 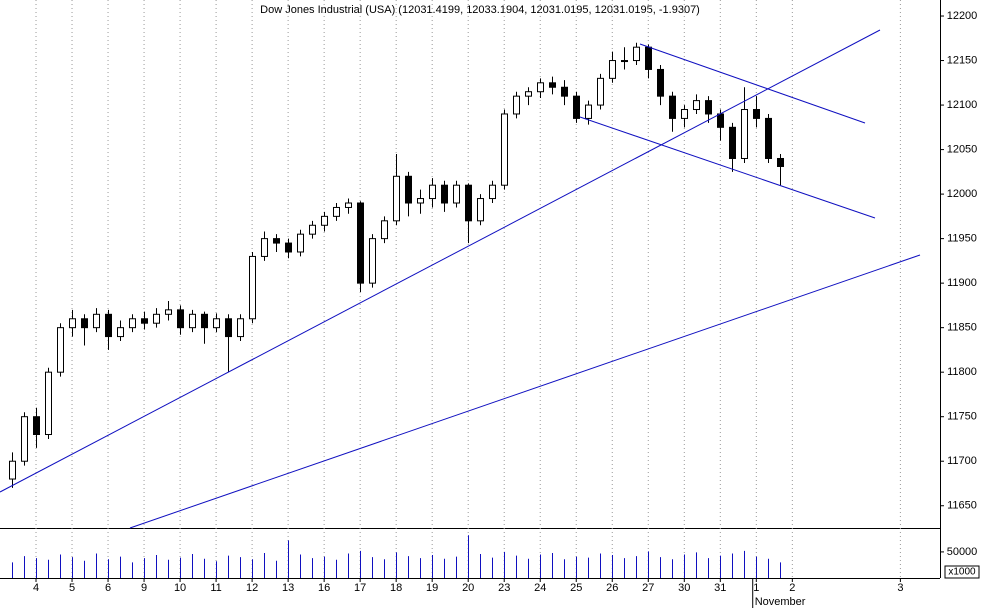 What do you see at coordinates (962, 328) in the screenshot?
I see `y-tick-label: 11850` at bounding box center [962, 328].